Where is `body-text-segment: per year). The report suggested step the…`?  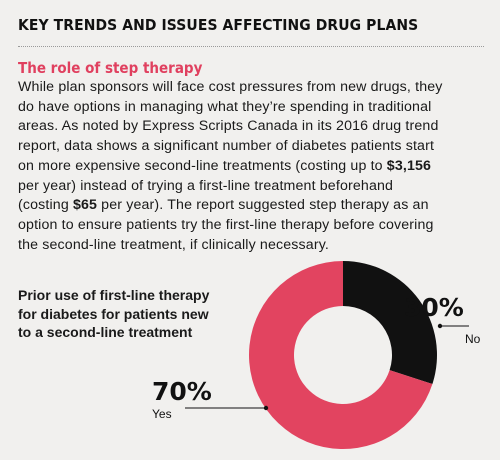 body-text-segment: per year). The report suggested step the… is located at coordinates (263, 205).